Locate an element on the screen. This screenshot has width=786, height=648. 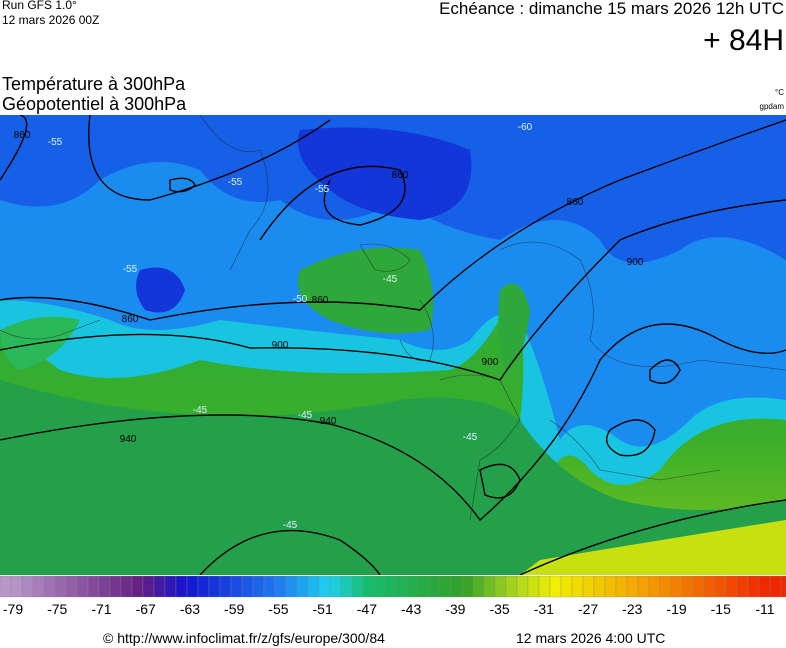
colorbar-tick-label: -47 is located at coordinates (367, 609).